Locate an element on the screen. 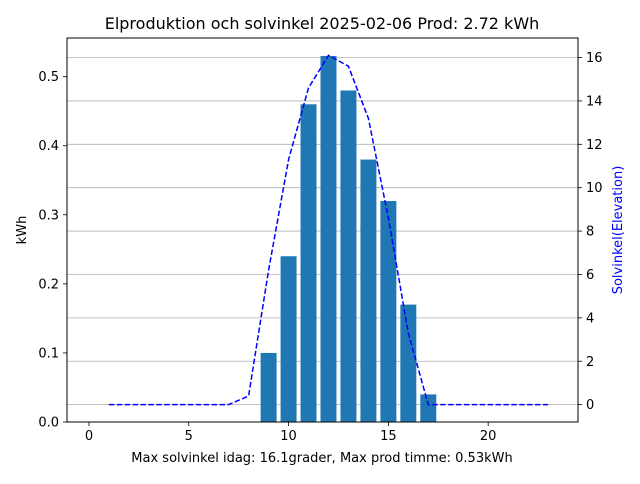 The image size is (640, 484). x-tick-label: 15 is located at coordinates (388, 436).